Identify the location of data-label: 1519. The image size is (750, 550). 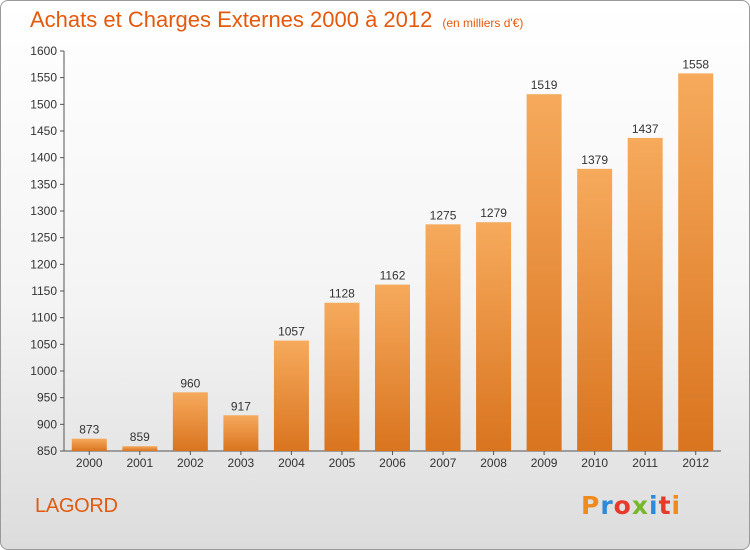
(544, 85).